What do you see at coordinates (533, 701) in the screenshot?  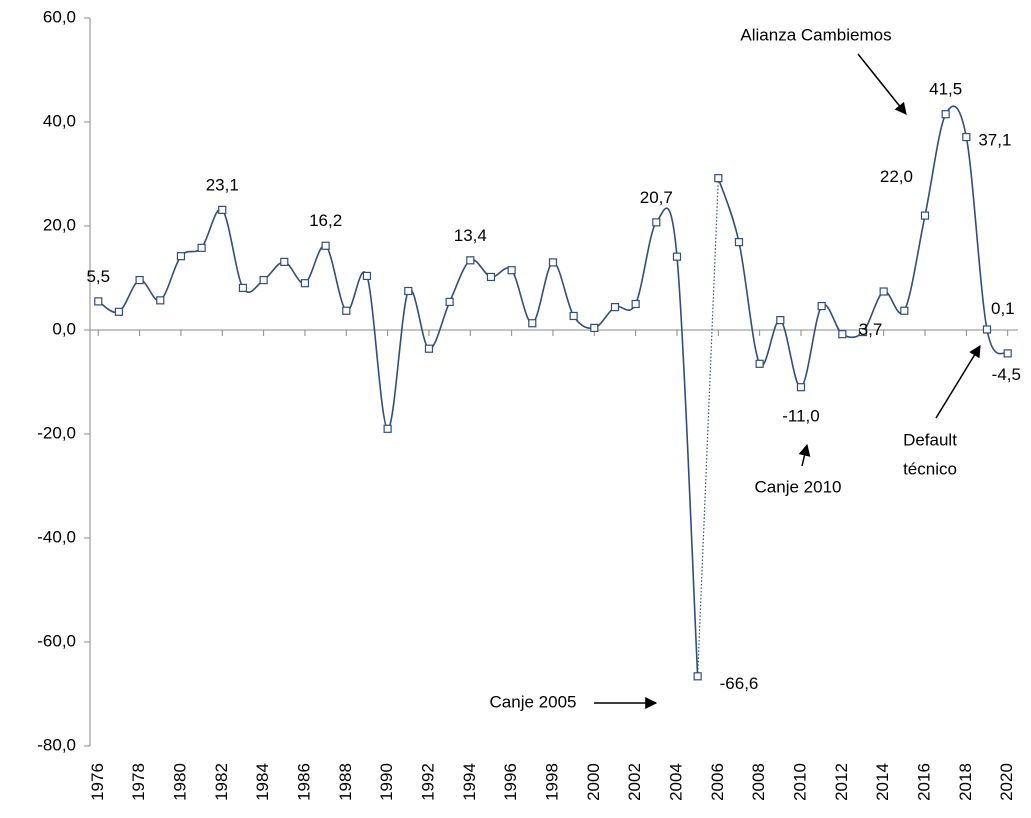 I see `annotation: Canje 2005` at bounding box center [533, 701].